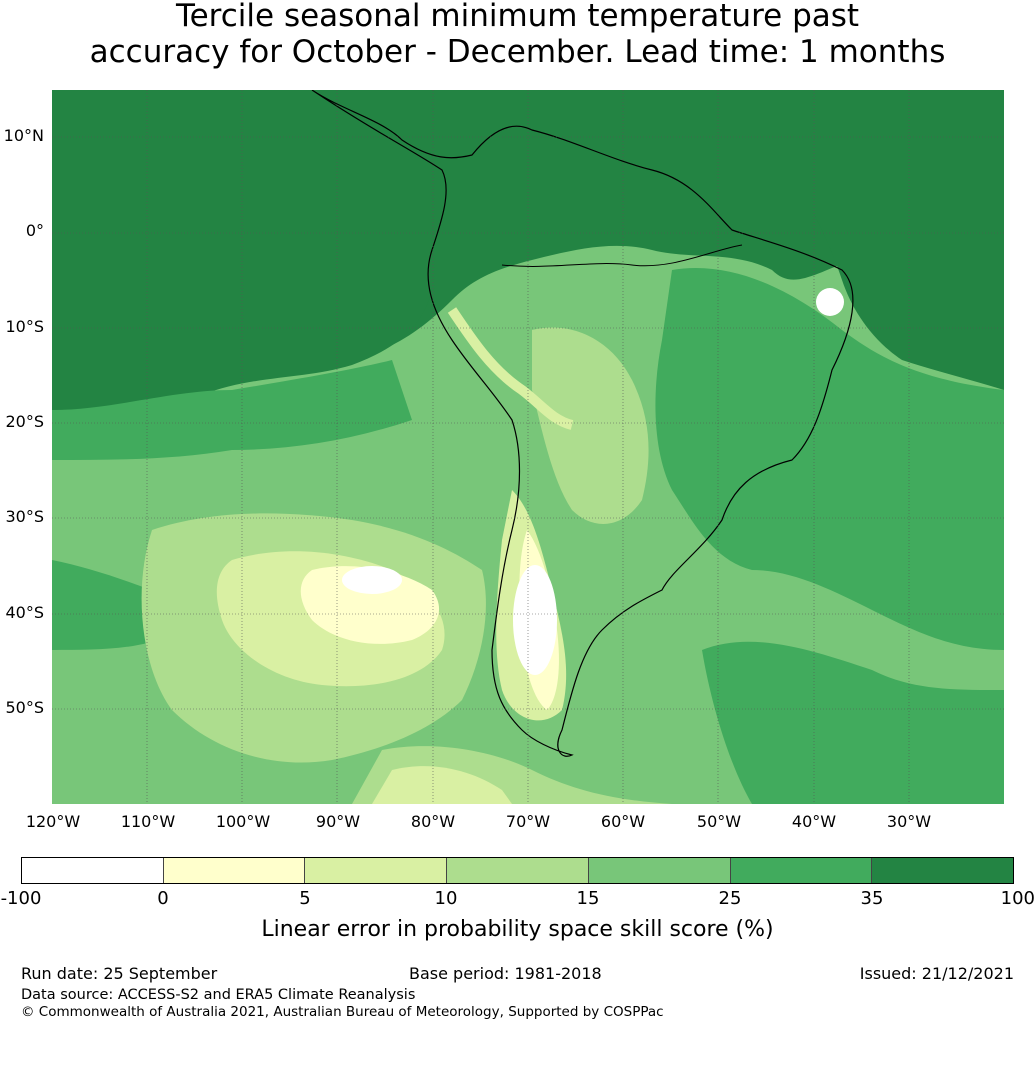 The width and height of the screenshot is (1035, 1065). Describe the element at coordinates (588, 898) in the screenshot. I see `colorbar-tick-label: 15` at that location.